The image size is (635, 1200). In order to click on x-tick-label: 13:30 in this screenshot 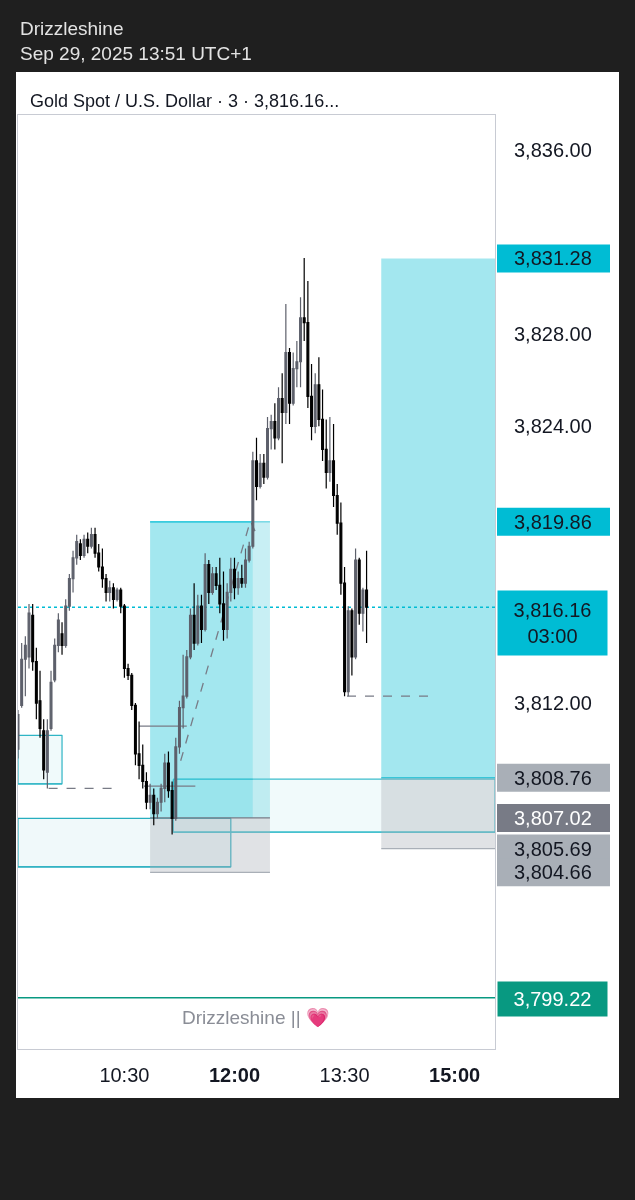, I will do `click(344, 1075)`.